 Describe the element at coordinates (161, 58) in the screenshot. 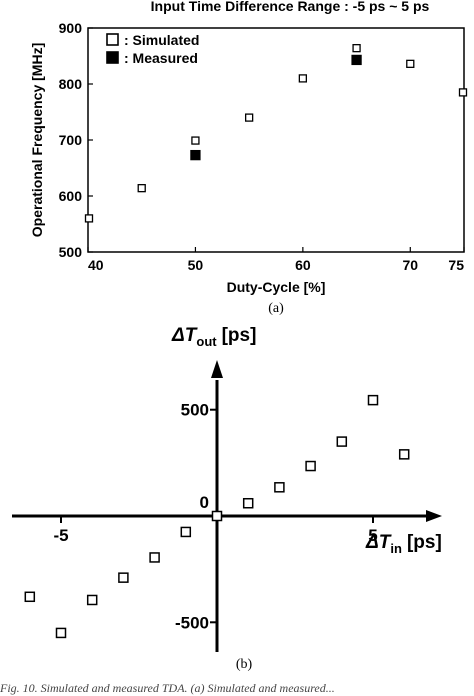

I see `legend-measured-label: : Measured` at that location.